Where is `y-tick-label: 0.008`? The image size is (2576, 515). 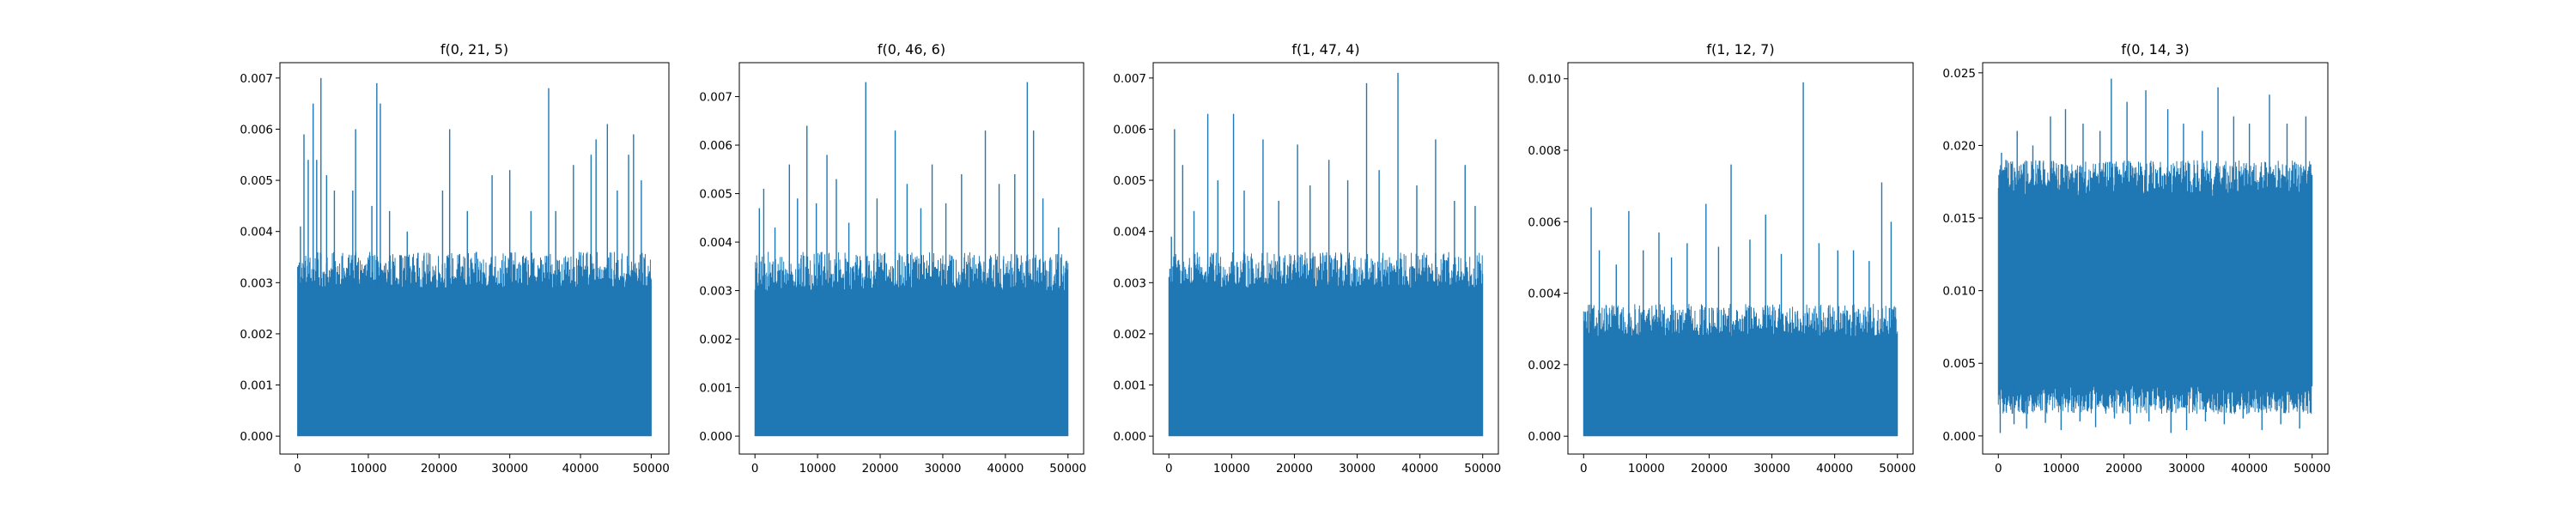 y-tick-label: 0.008 is located at coordinates (1544, 151).